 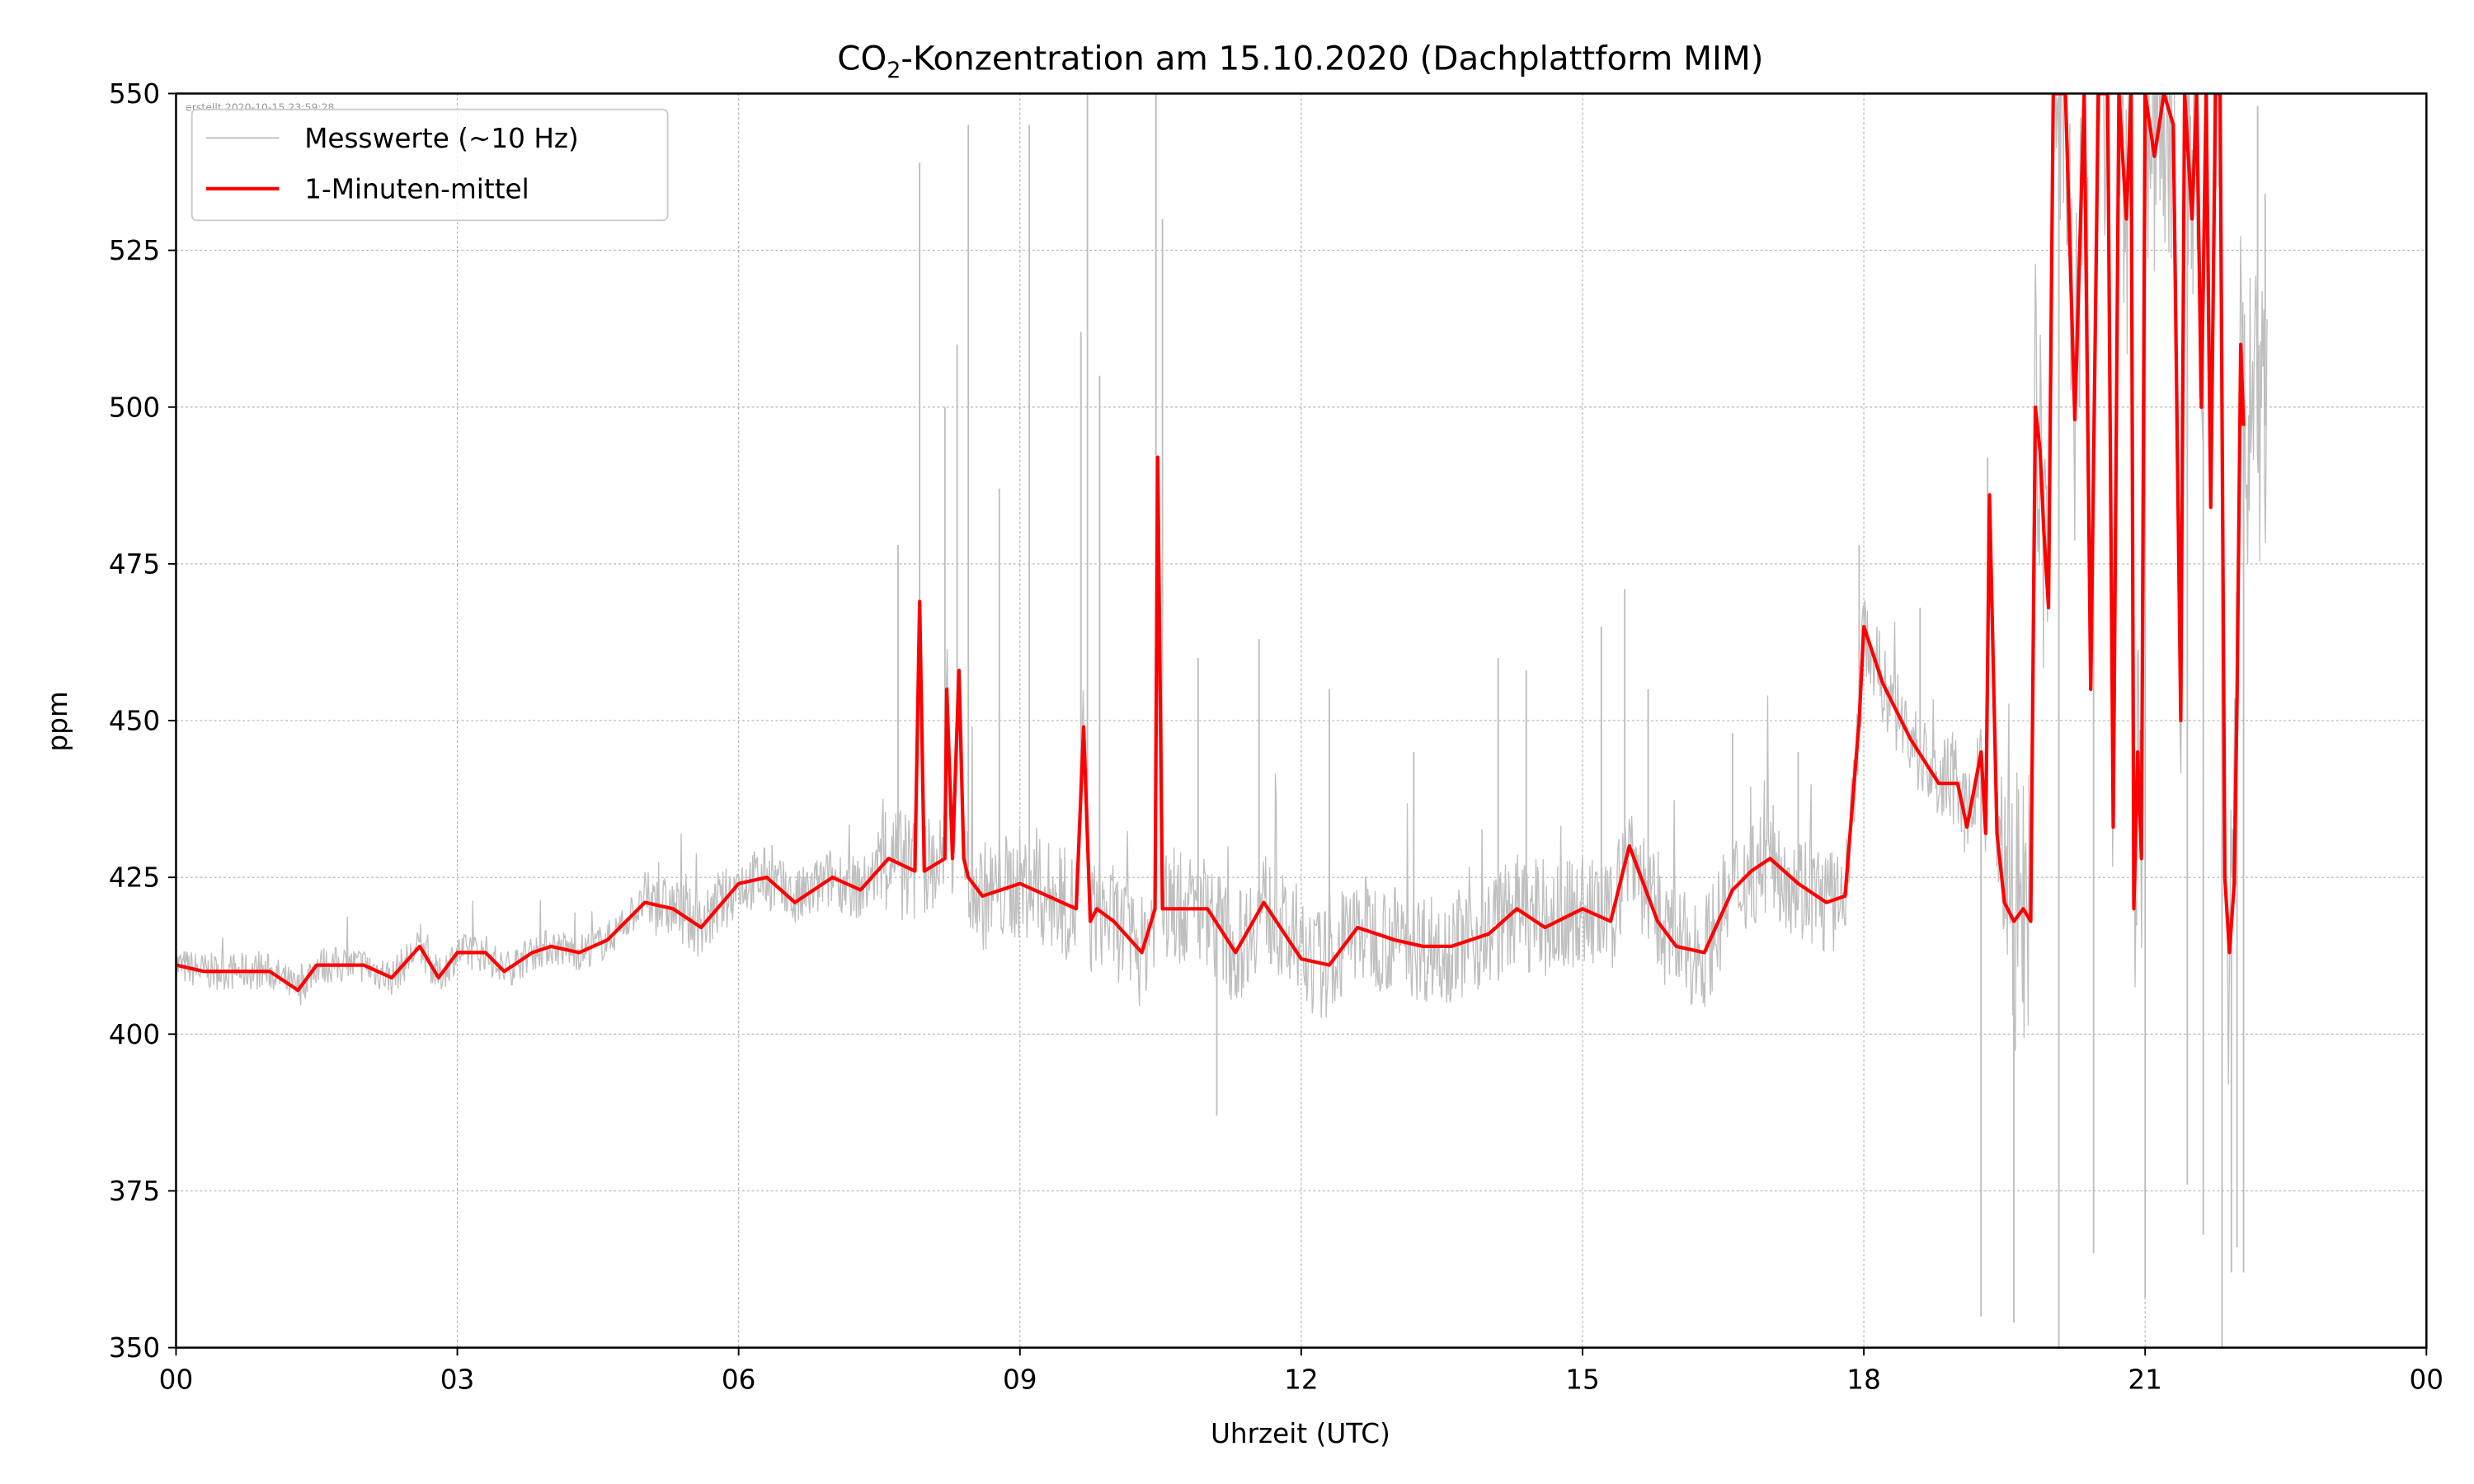 What do you see at coordinates (739, 1380) in the screenshot?
I see `x-tick-label: 06` at bounding box center [739, 1380].